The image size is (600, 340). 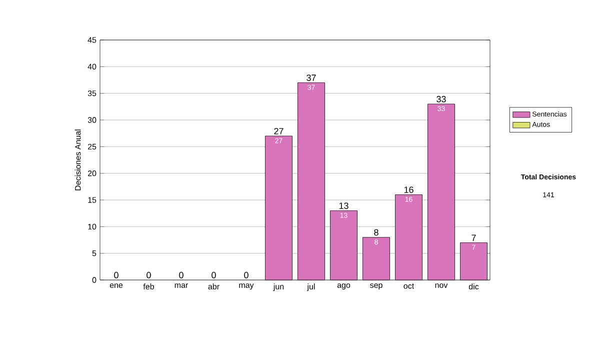 I want to click on total-label: 33, so click(x=441, y=99).